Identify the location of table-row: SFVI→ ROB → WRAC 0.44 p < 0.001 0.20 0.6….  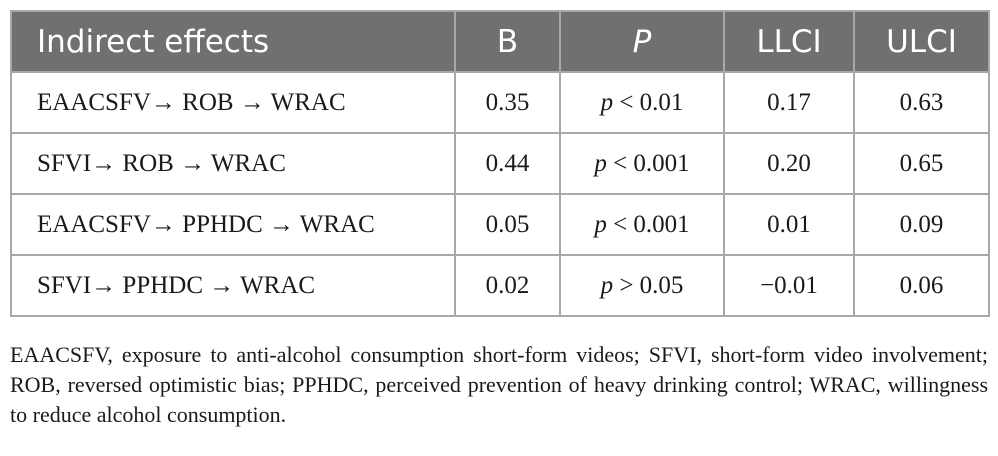
(500, 163).